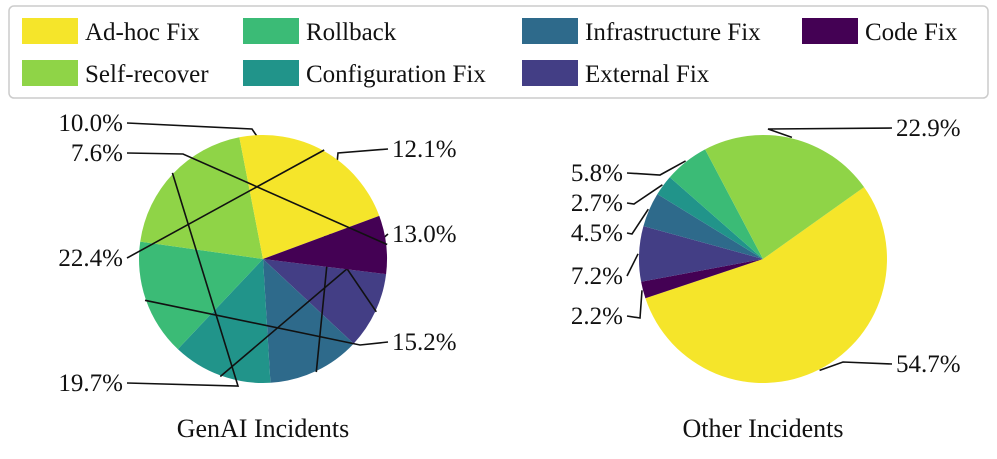 Image resolution: width=997 pixels, height=459 pixels. I want to click on slice-label-external-fix: 7.2%, so click(597, 276).